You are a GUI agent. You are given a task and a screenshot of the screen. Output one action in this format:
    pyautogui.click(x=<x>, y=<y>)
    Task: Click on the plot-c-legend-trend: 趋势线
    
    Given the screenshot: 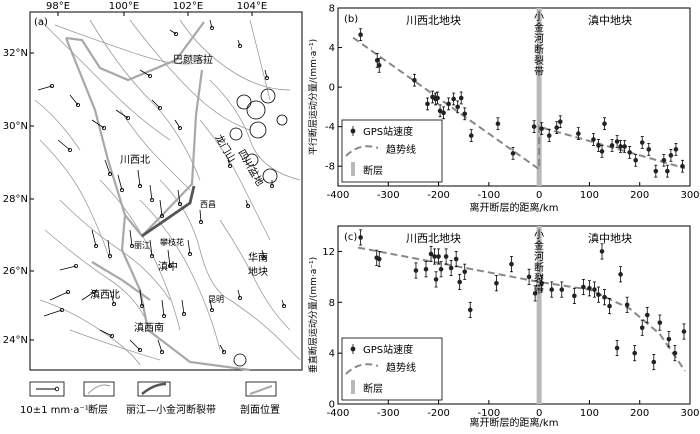 What is the action you would take?
    pyautogui.click(x=401, y=367)
    